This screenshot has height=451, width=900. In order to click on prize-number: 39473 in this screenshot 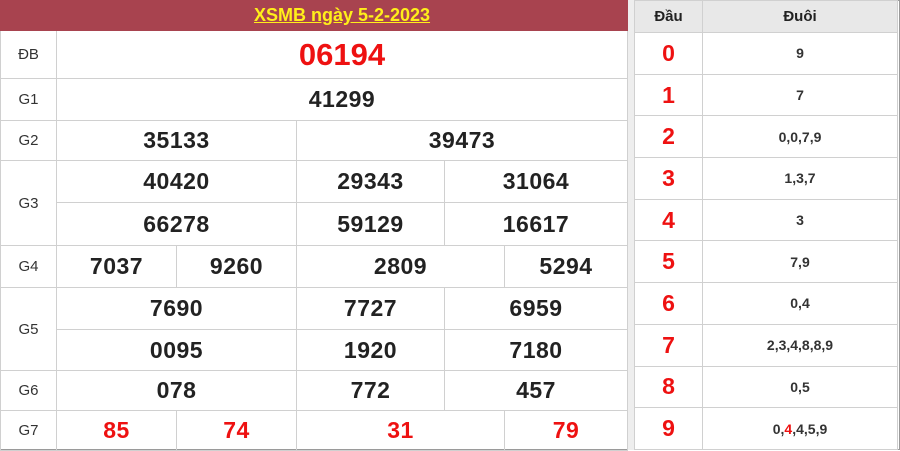, I will do `click(462, 140)`.